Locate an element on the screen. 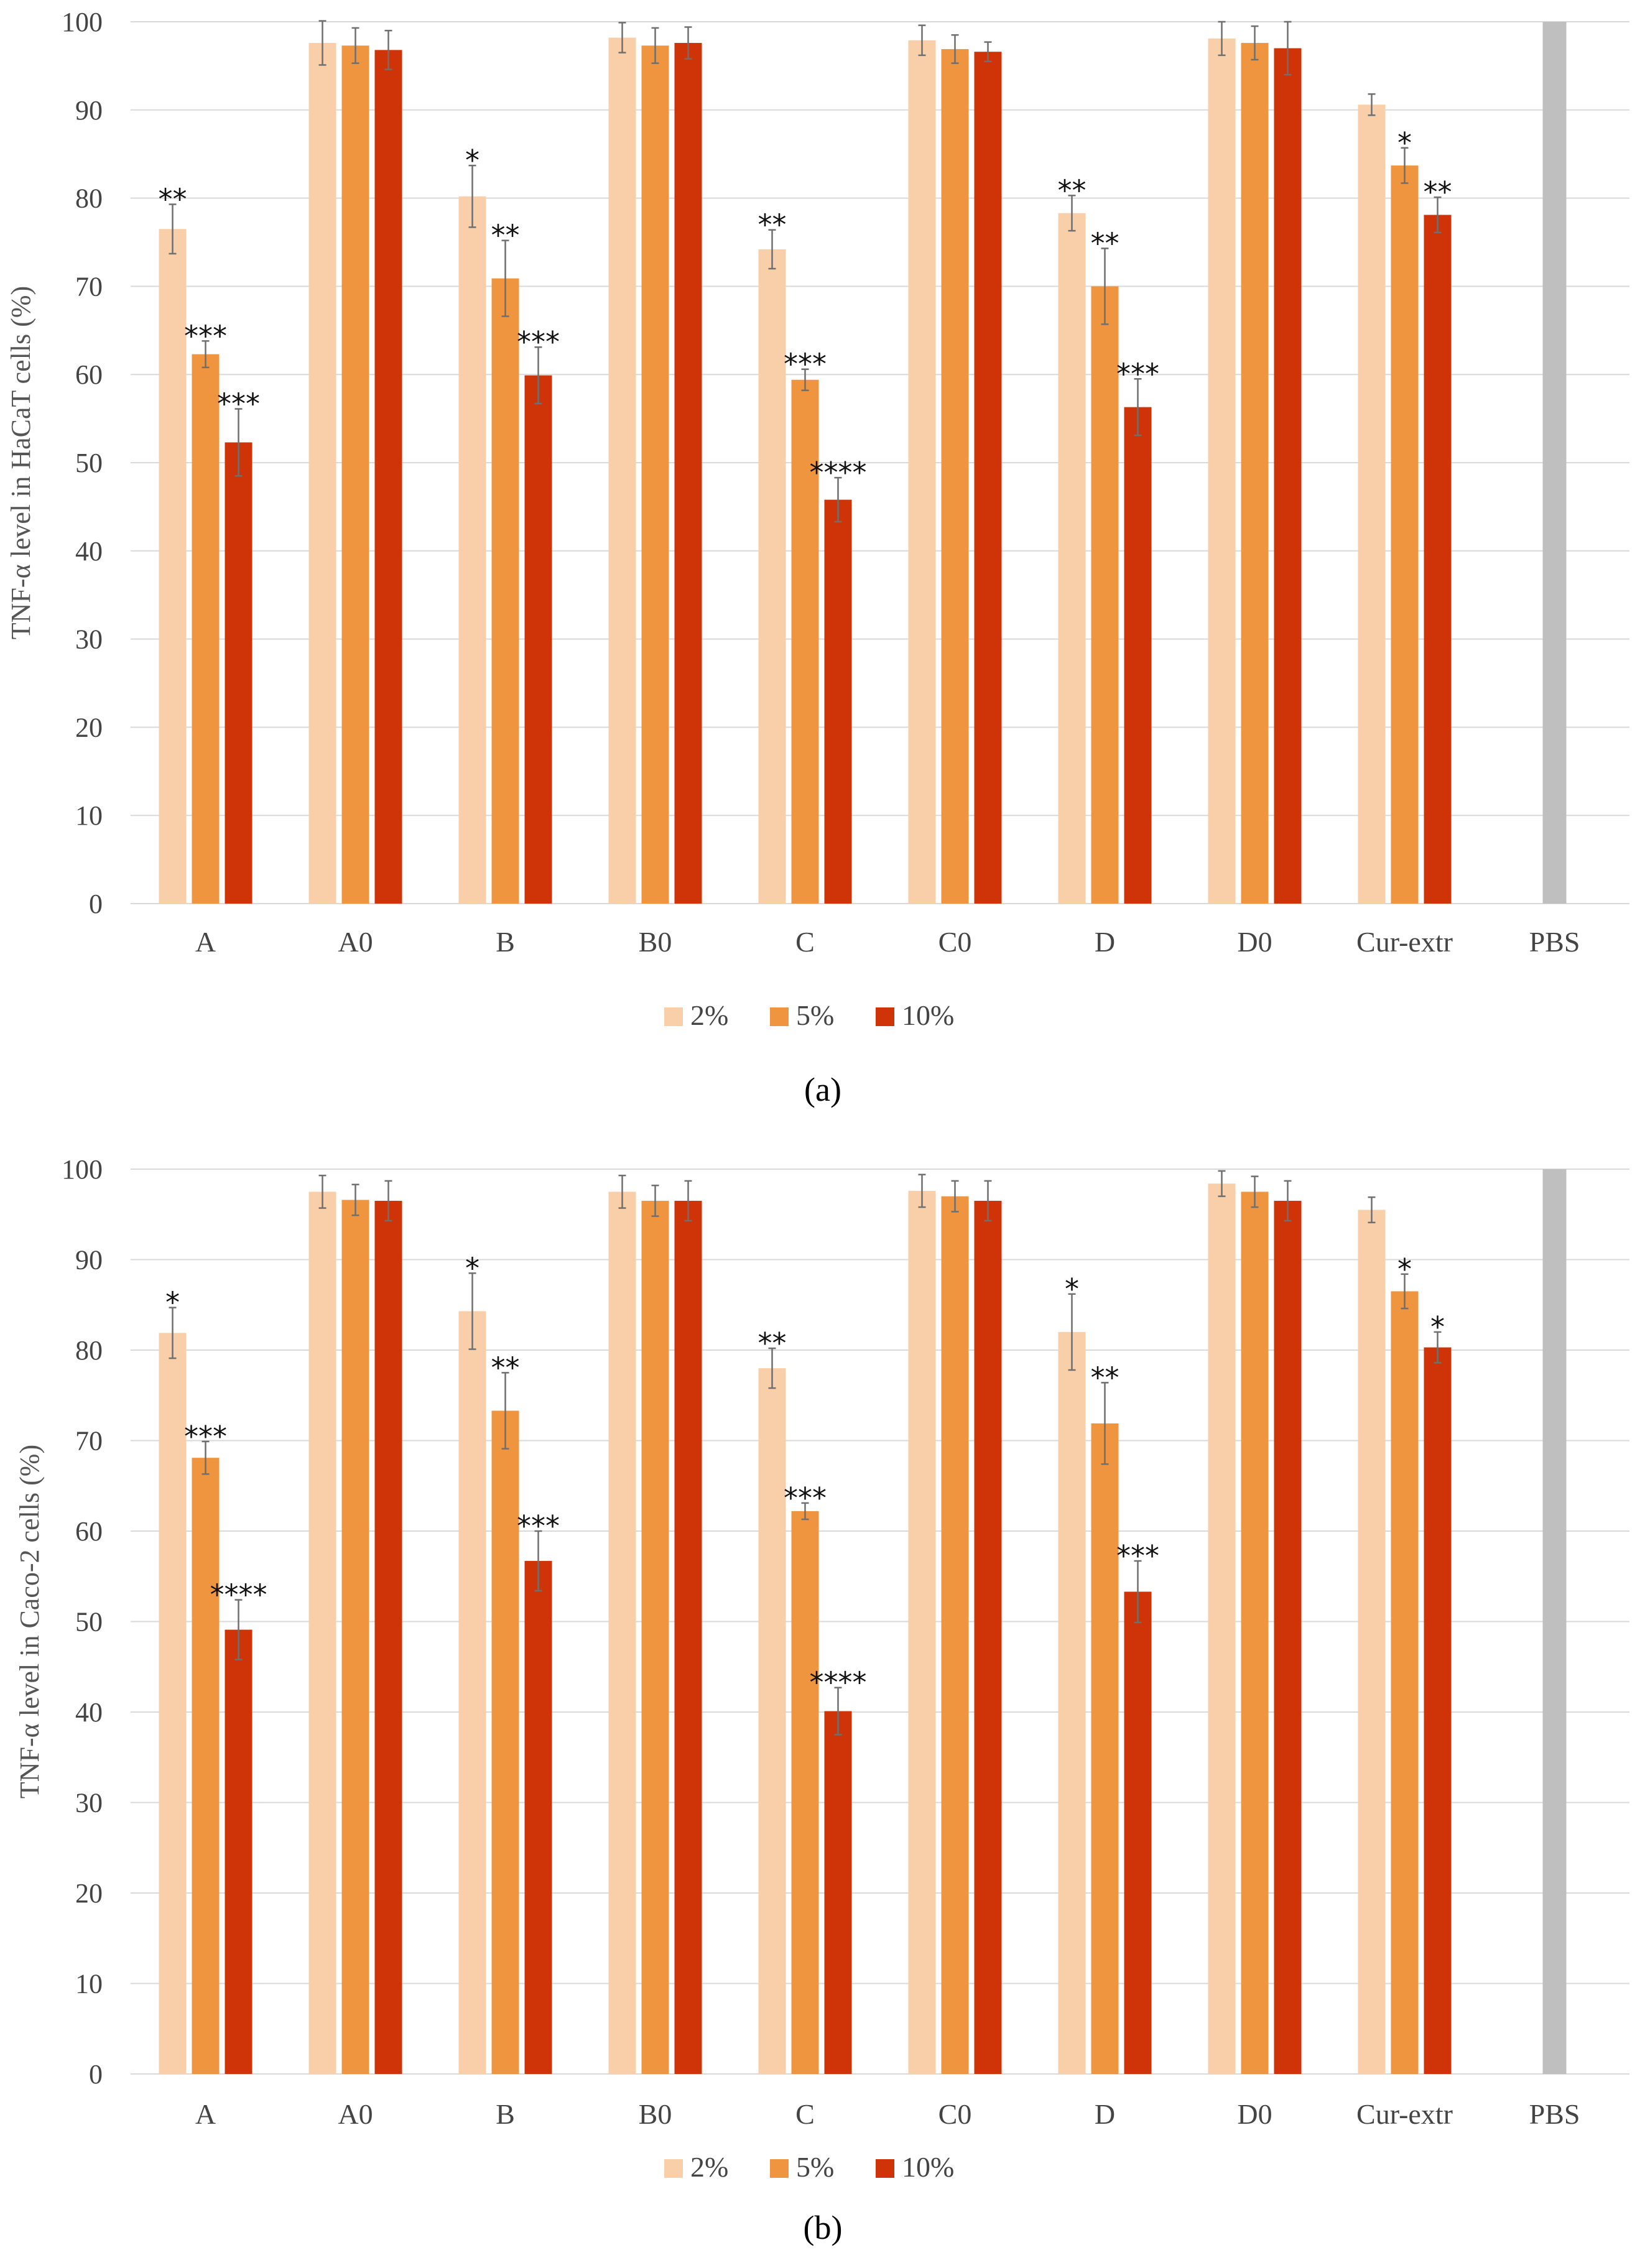 The width and height of the screenshot is (1645, 2268). bar-a-5pct is located at coordinates (206, 629).